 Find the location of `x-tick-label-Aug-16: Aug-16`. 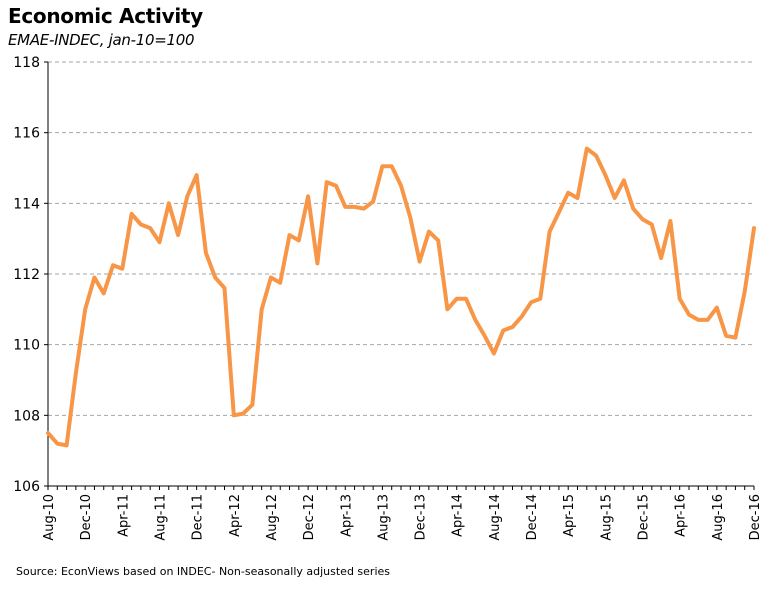

x-tick-label-Aug-16: Aug-16 is located at coordinates (718, 517).